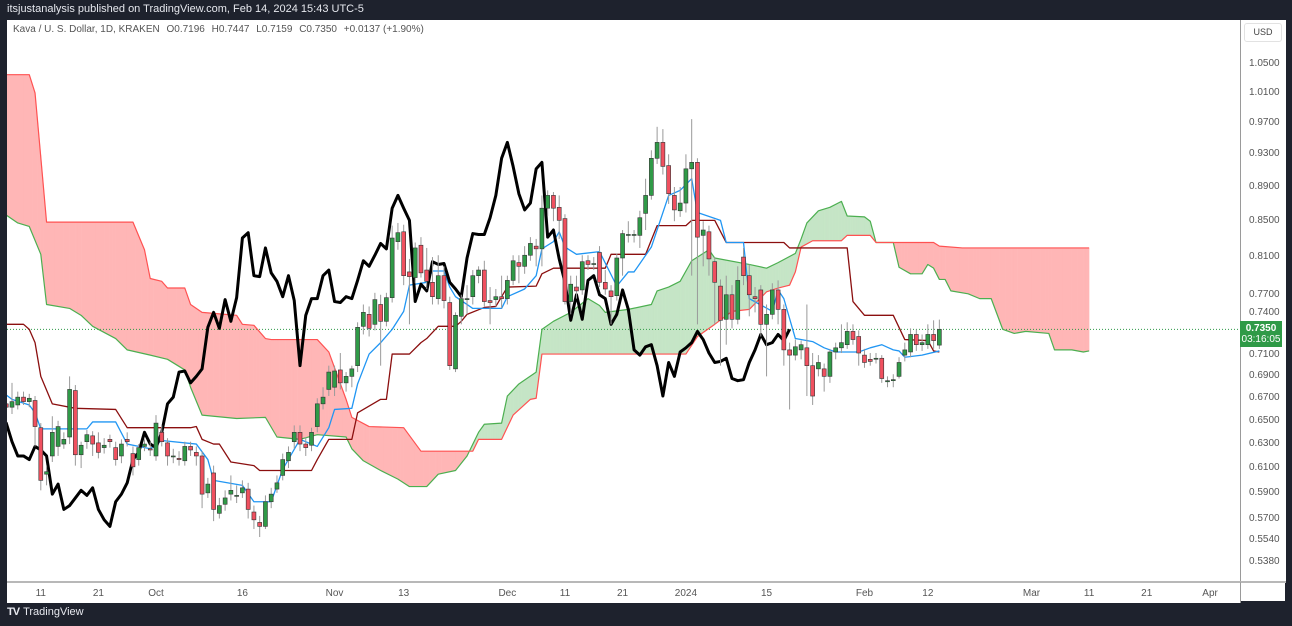  What do you see at coordinates (318, 29) in the screenshot?
I see `ohlc-close: C0.7350` at bounding box center [318, 29].